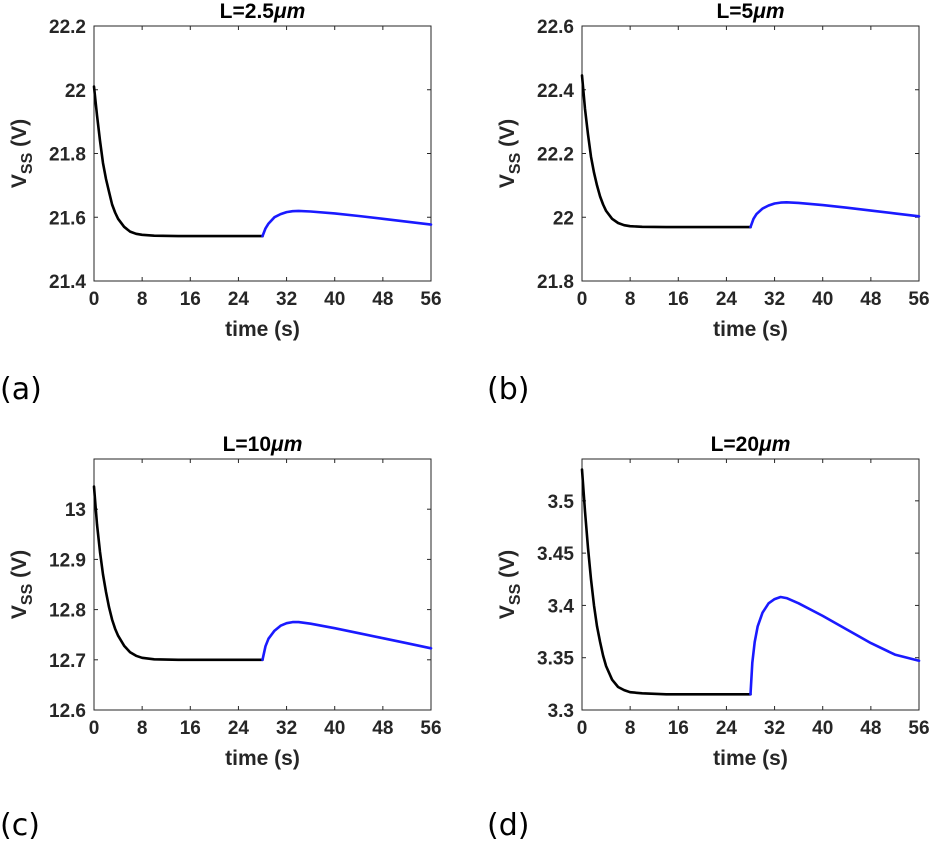 The image size is (931, 843). Describe the element at coordinates (21, 389) in the screenshot. I see `panel-label-a: (a)` at that location.